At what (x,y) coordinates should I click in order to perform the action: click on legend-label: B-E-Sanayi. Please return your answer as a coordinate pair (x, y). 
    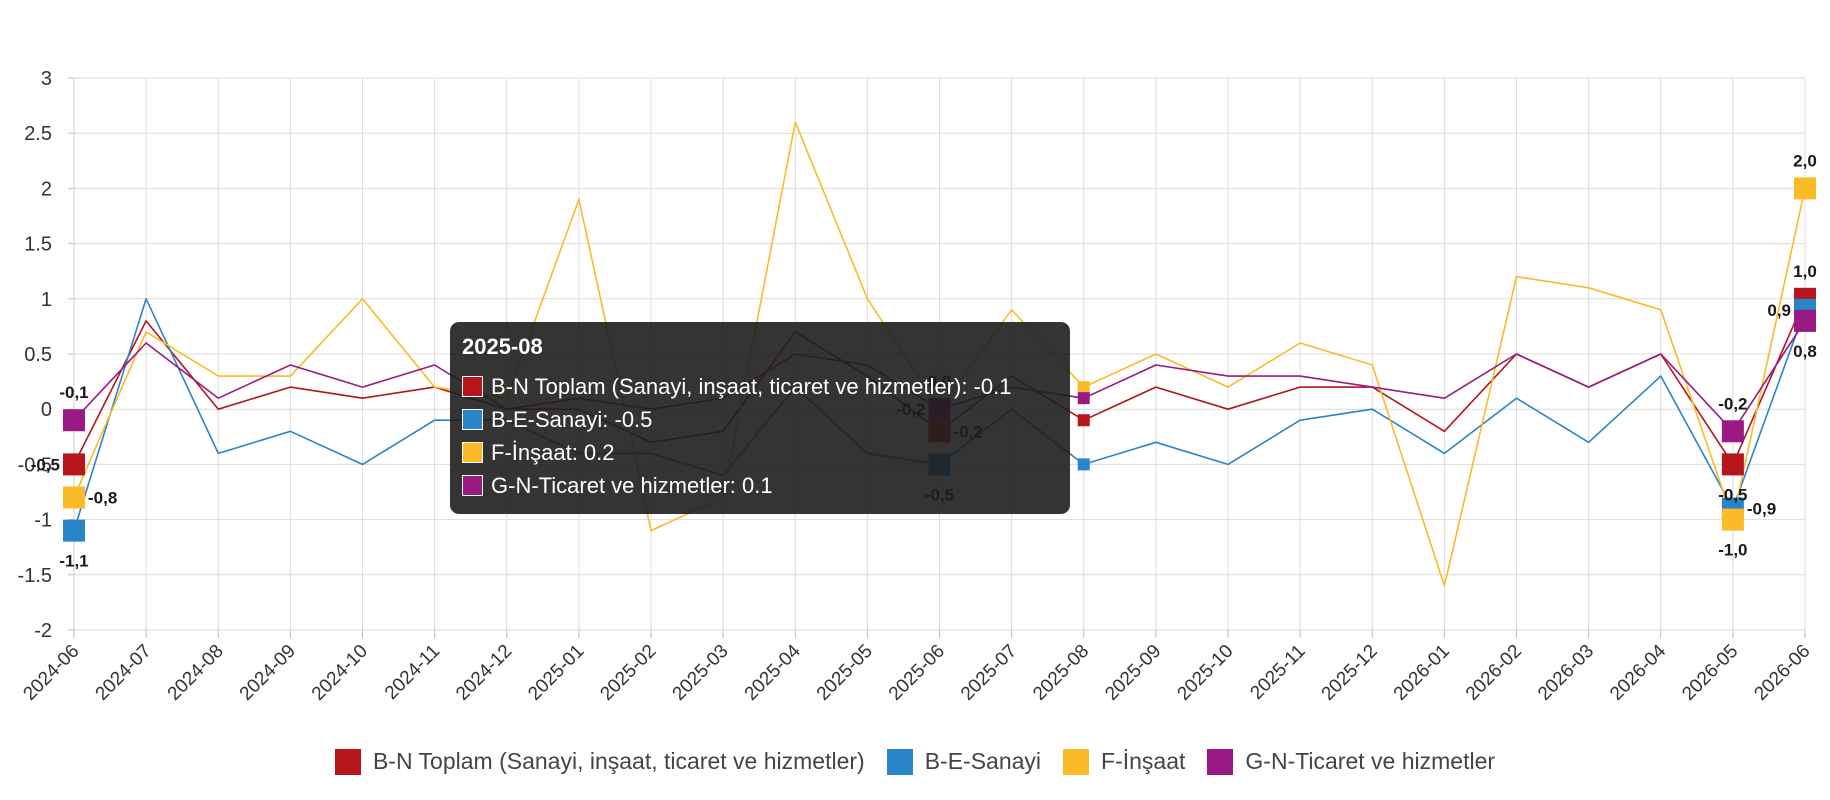
    Looking at the image, I should click on (983, 761).